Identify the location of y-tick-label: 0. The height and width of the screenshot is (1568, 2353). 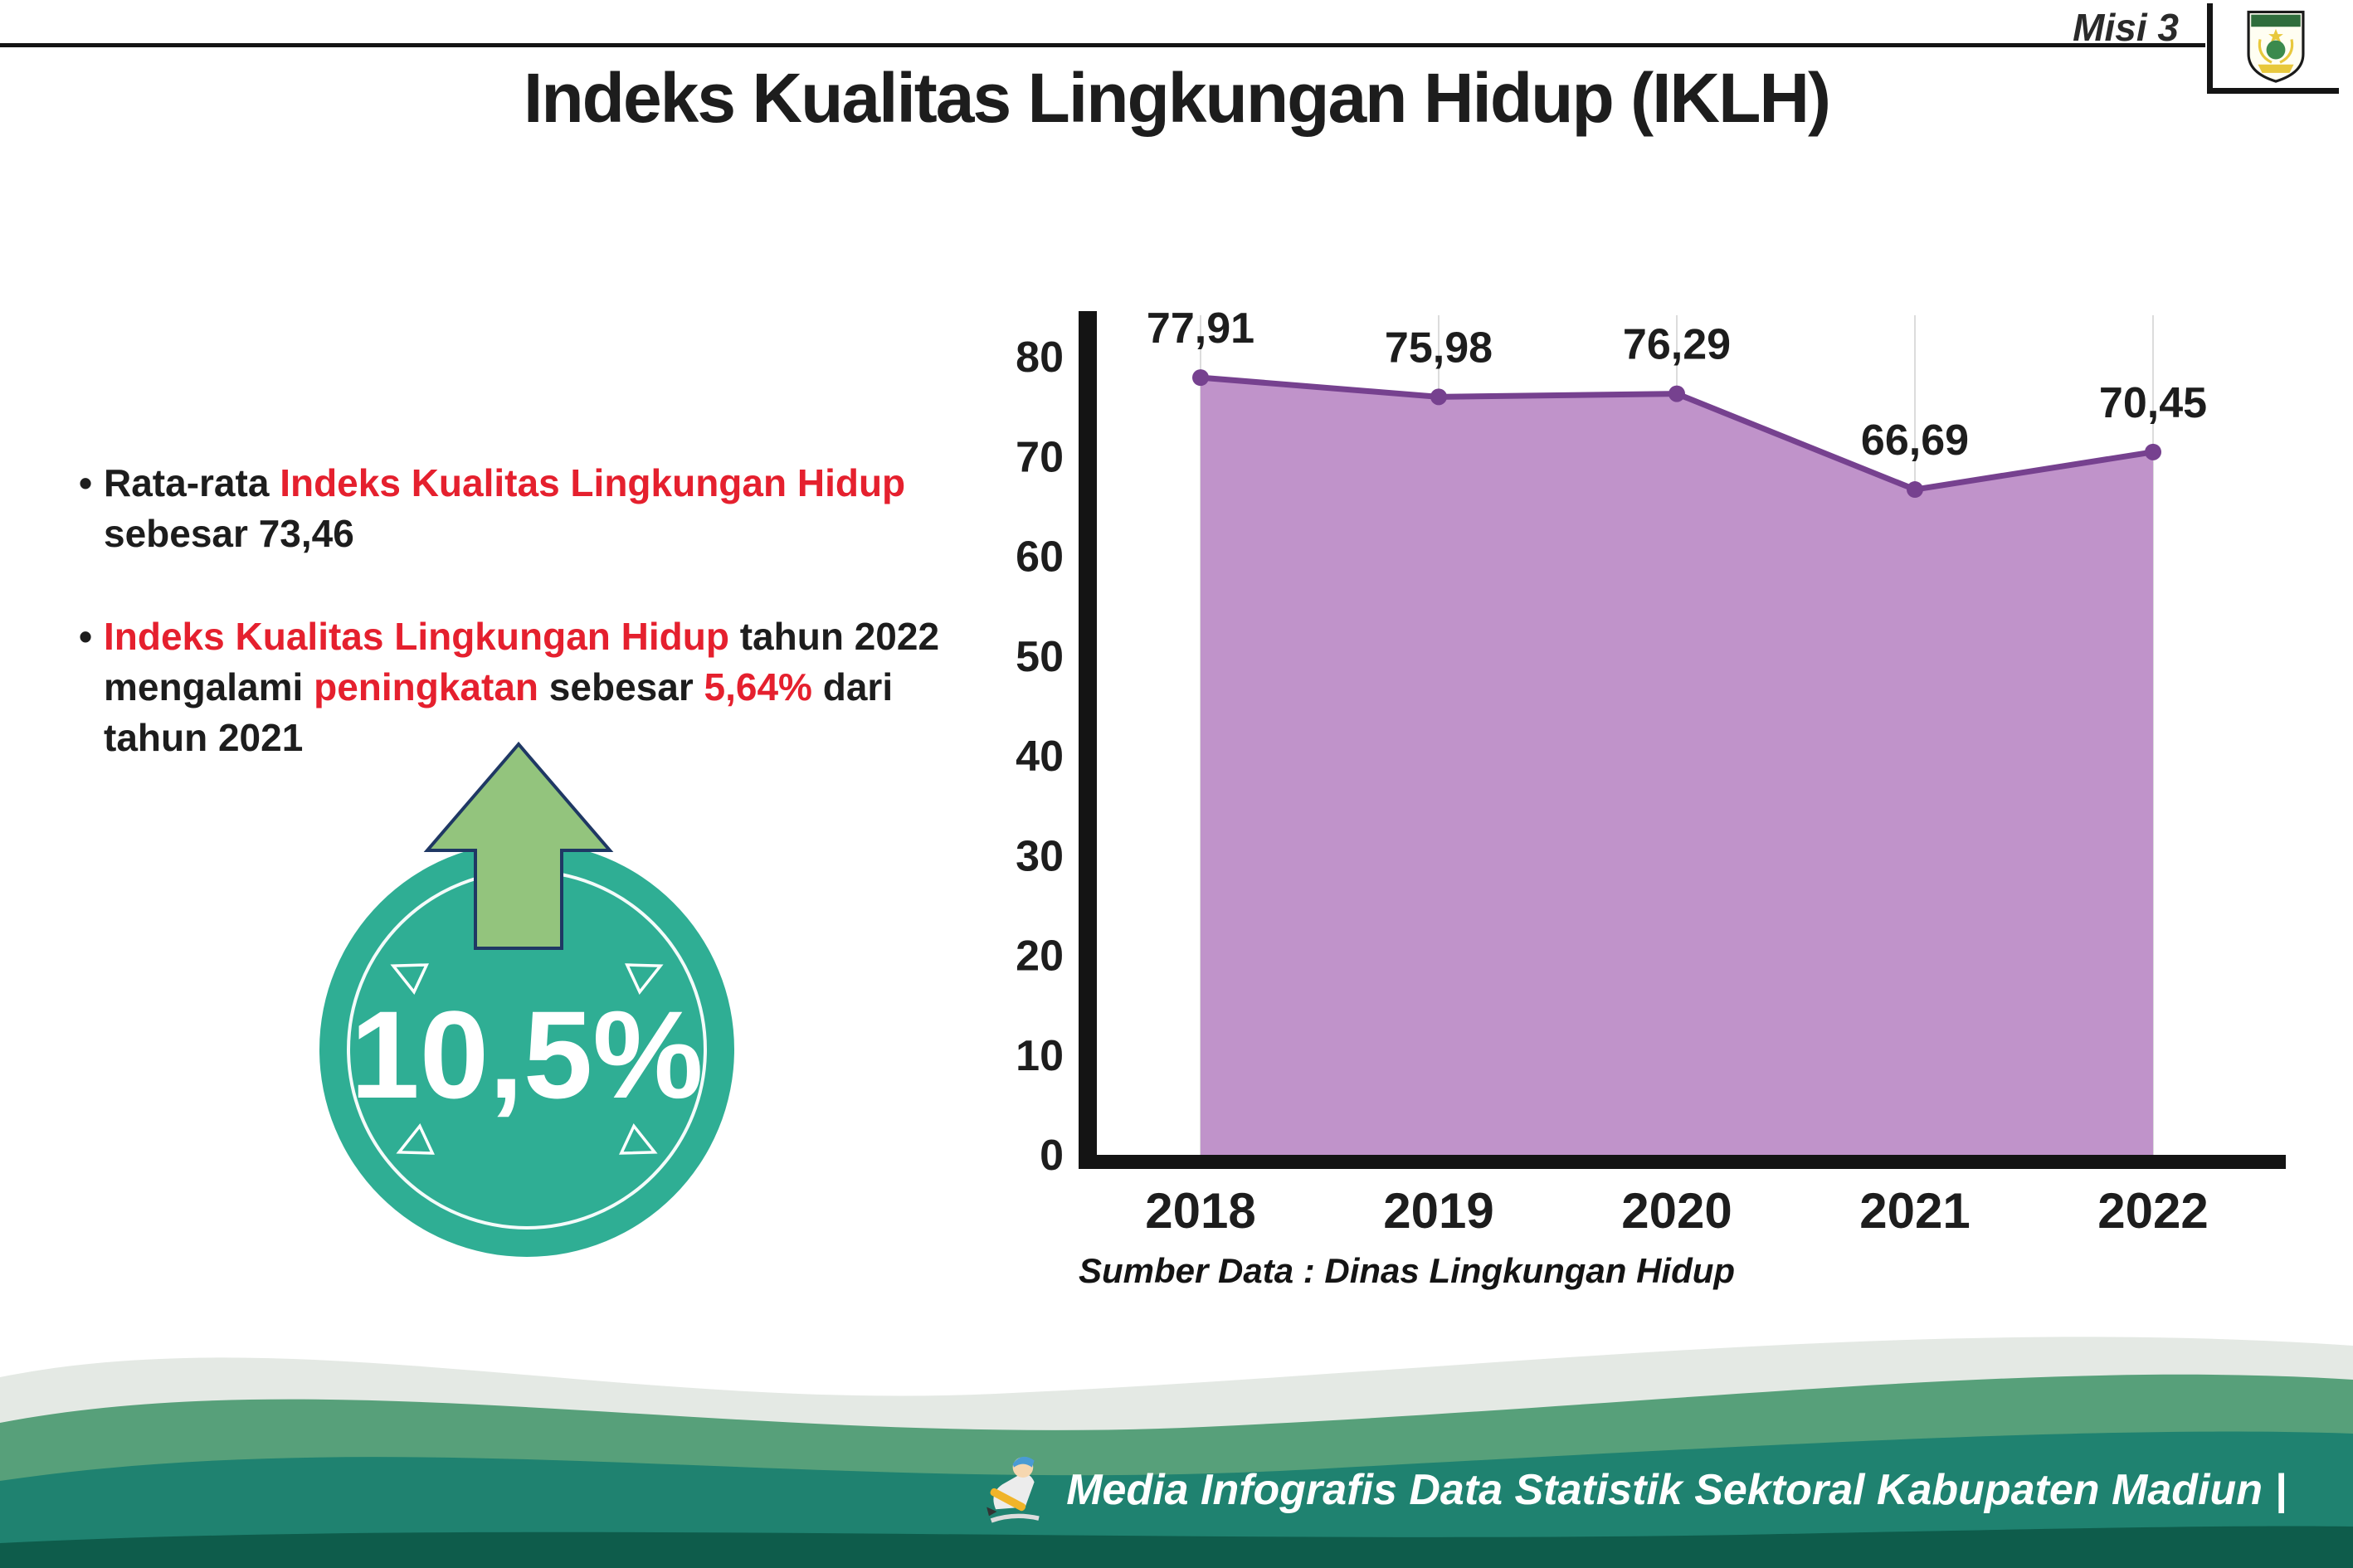
(1052, 1156).